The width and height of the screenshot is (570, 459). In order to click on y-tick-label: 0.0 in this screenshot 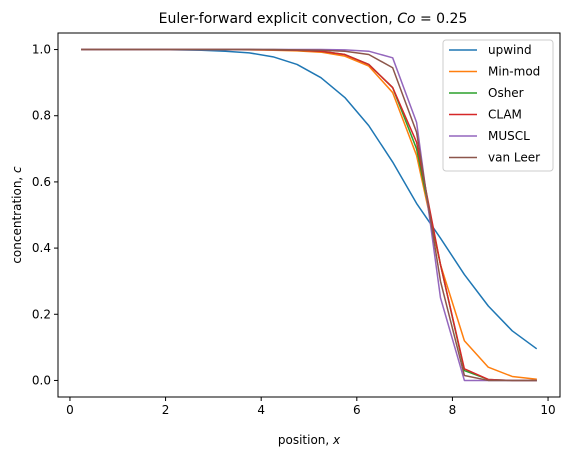, I will do `click(41, 380)`.